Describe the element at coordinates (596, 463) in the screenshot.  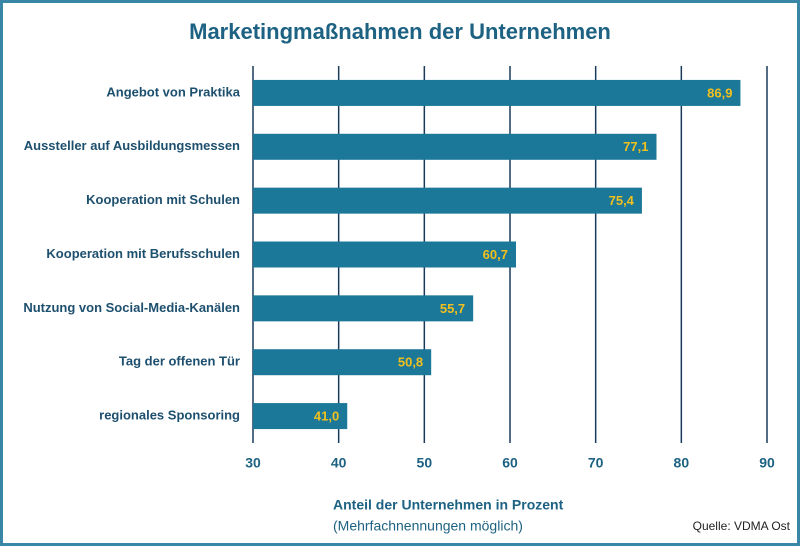
I see `x-tick-label: 70` at that location.